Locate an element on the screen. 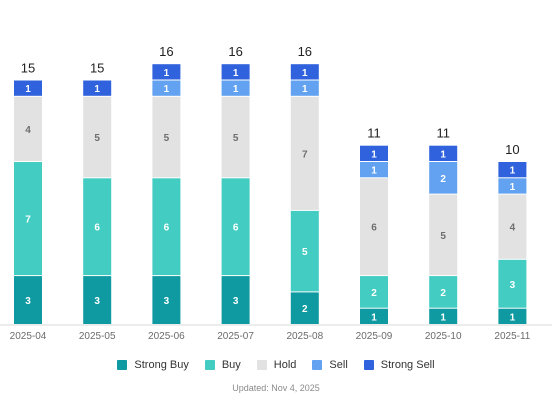 This screenshot has height=403, width=552. x-tick-label: 2025-07 is located at coordinates (235, 336).